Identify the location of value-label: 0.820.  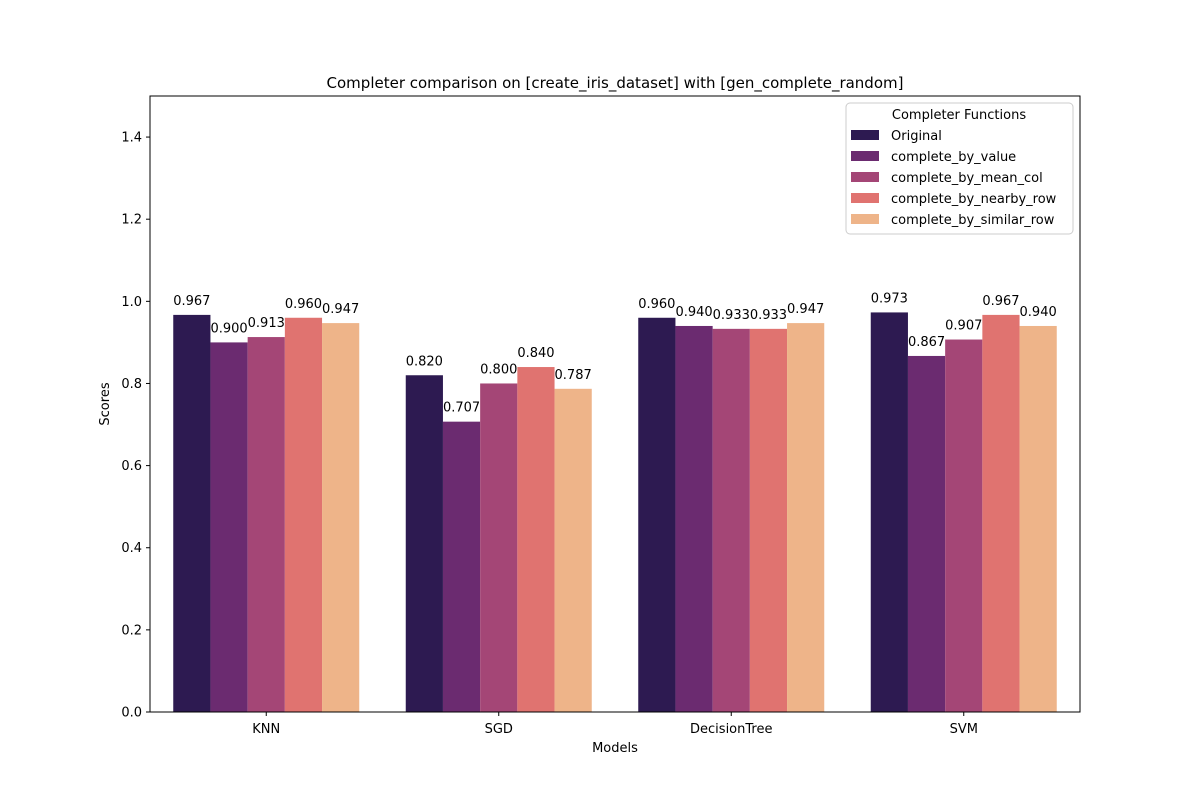
(424, 361).